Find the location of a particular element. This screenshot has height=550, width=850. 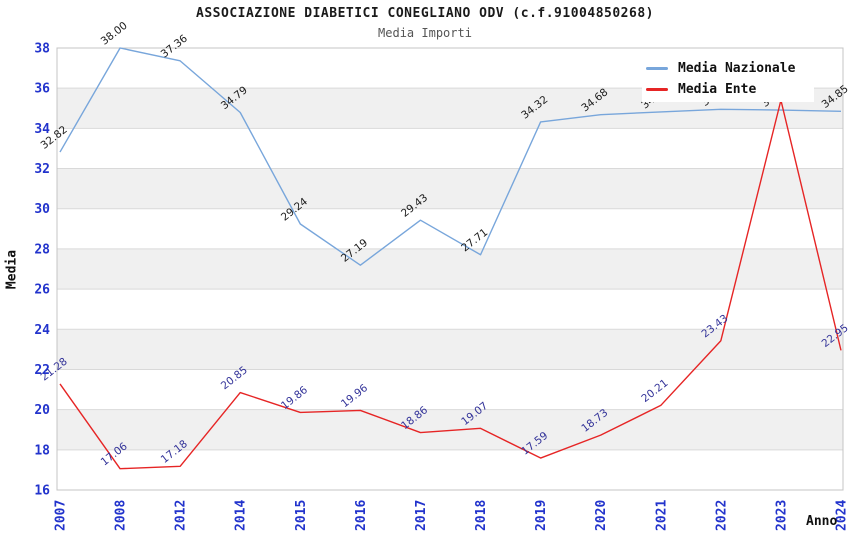

y-tick-label: 30 is located at coordinates (42, 209).